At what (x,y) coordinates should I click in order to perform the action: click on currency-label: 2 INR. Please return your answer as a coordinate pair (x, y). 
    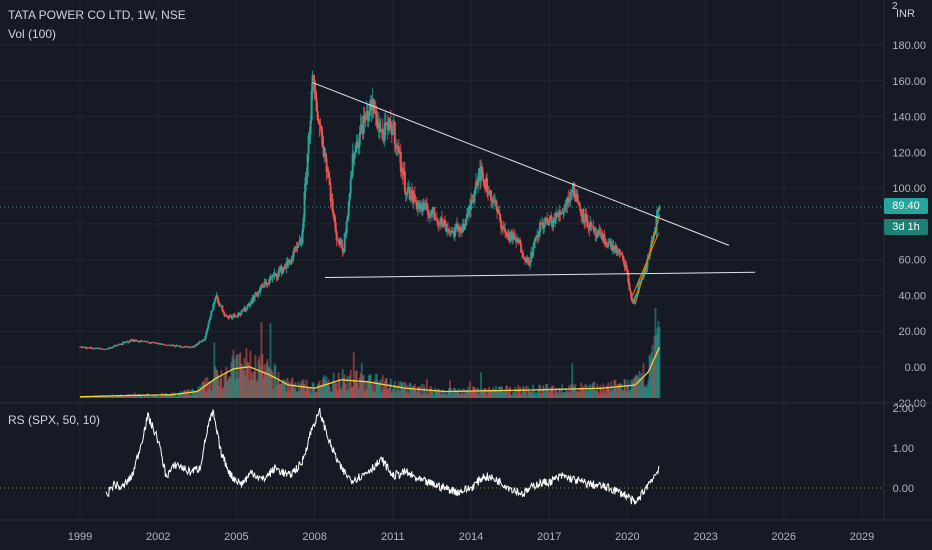
    Looking at the image, I should click on (903, 10).